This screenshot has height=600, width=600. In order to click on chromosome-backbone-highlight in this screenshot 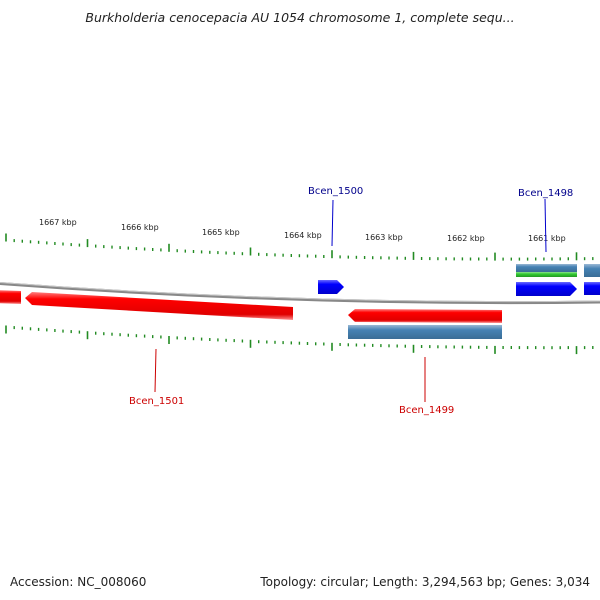, I will do `click(300, 292)`.